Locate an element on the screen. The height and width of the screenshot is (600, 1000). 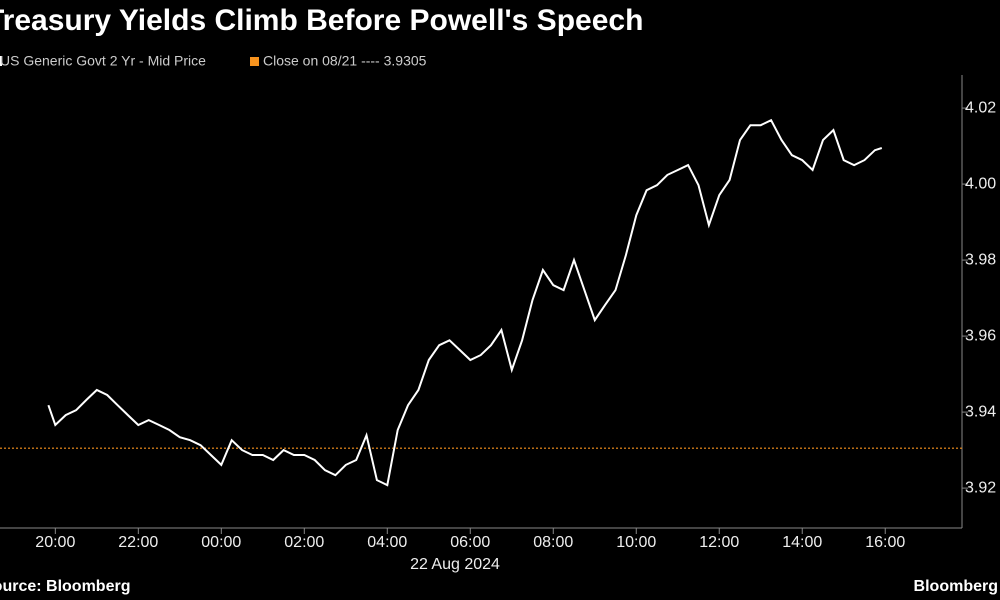
x-tick-label: 08:00 is located at coordinates (553, 542).